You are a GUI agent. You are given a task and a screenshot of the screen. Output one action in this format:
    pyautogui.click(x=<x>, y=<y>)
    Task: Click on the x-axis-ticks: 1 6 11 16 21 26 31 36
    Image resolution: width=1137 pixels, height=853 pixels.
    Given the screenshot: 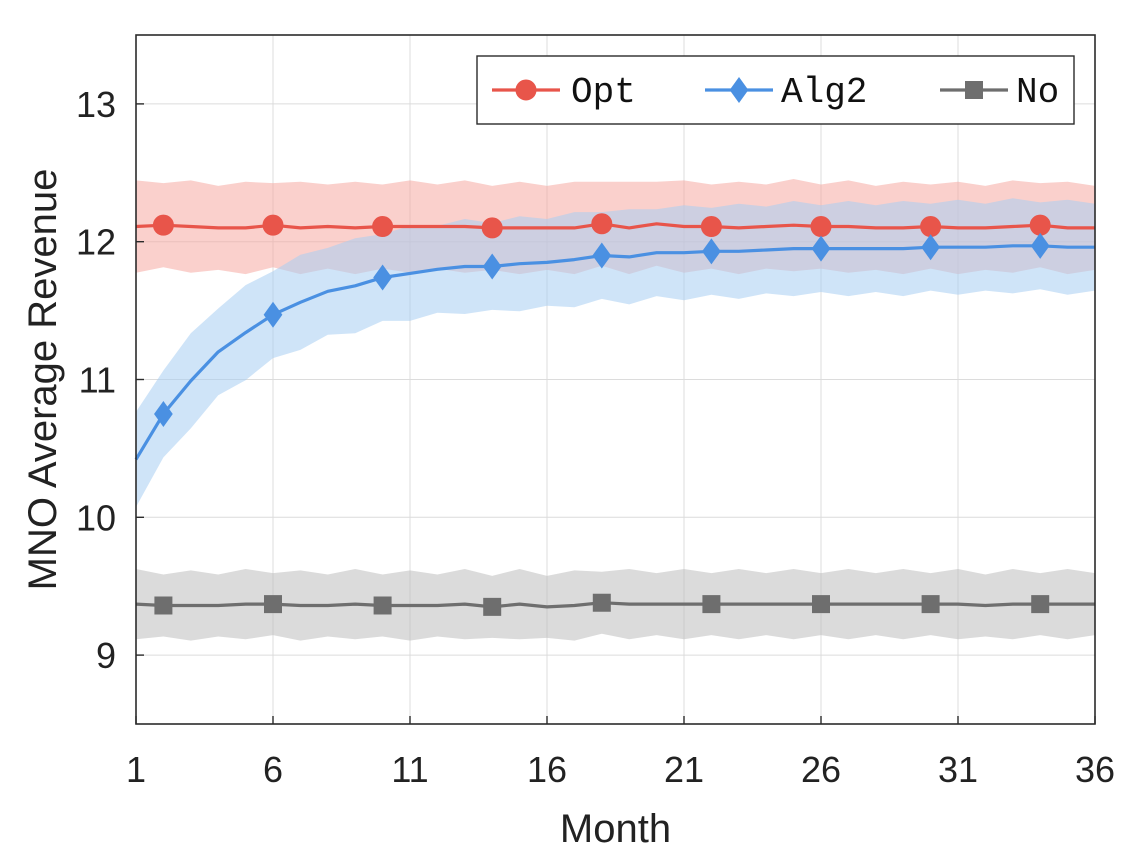 What is the action you would take?
    pyautogui.click(x=620, y=753)
    